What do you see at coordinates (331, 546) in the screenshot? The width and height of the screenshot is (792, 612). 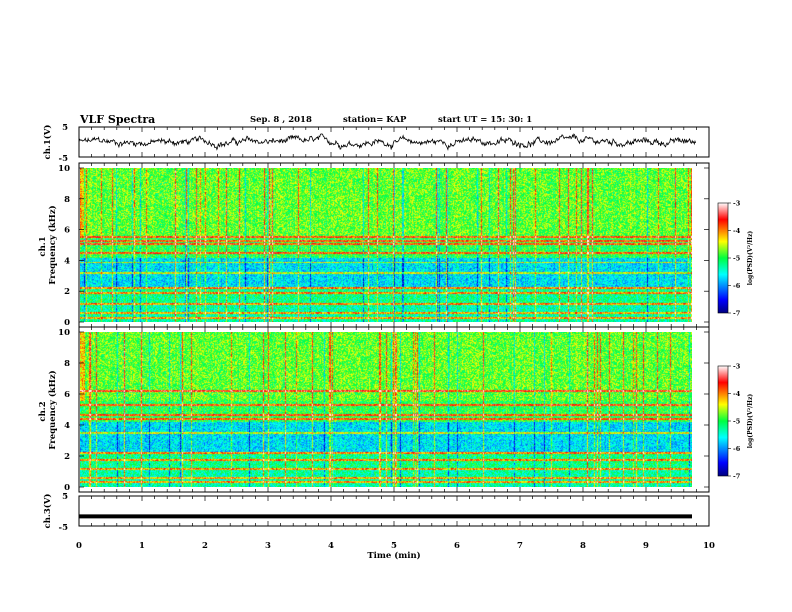 I see `x-ticklabel: 4` at bounding box center [331, 546].